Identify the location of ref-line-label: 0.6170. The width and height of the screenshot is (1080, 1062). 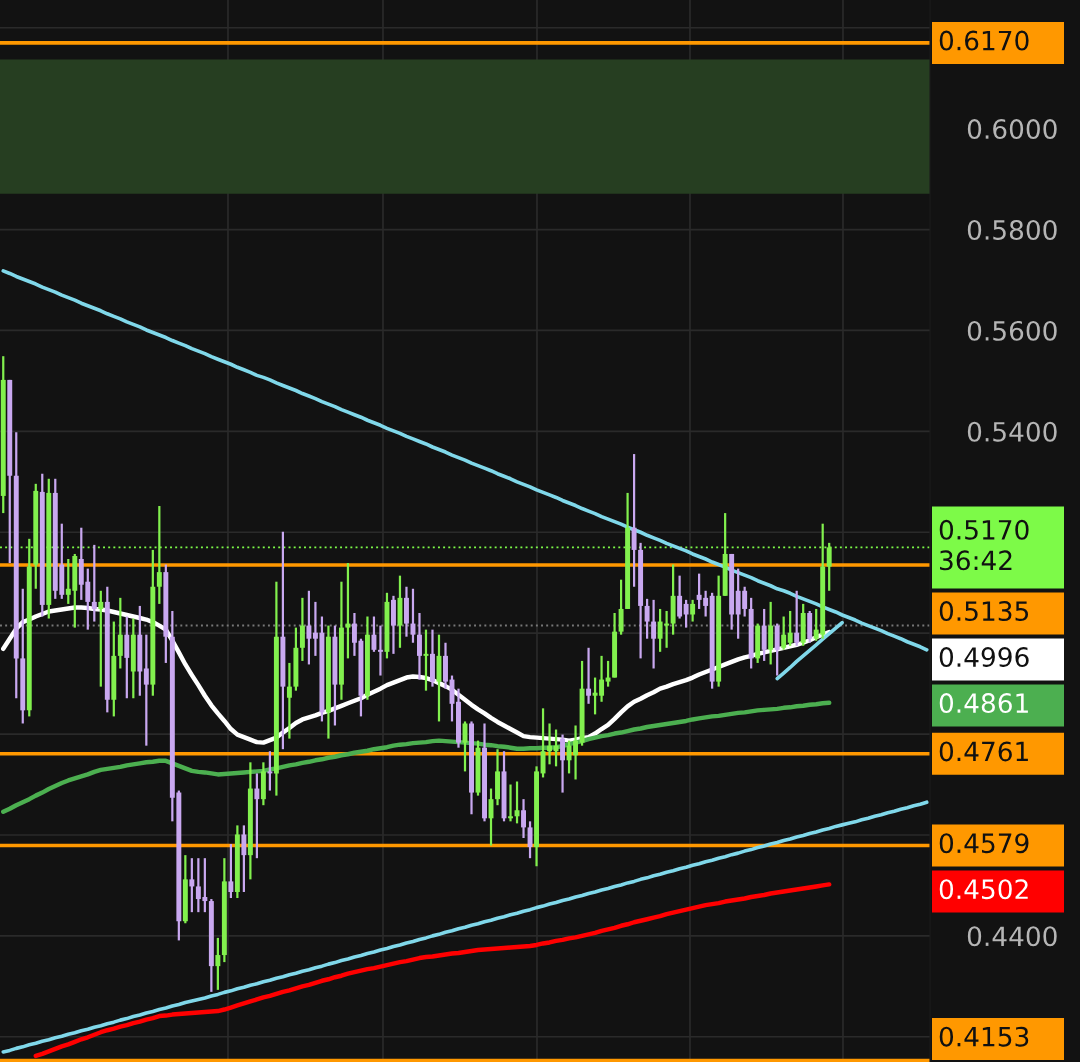
(984, 40).